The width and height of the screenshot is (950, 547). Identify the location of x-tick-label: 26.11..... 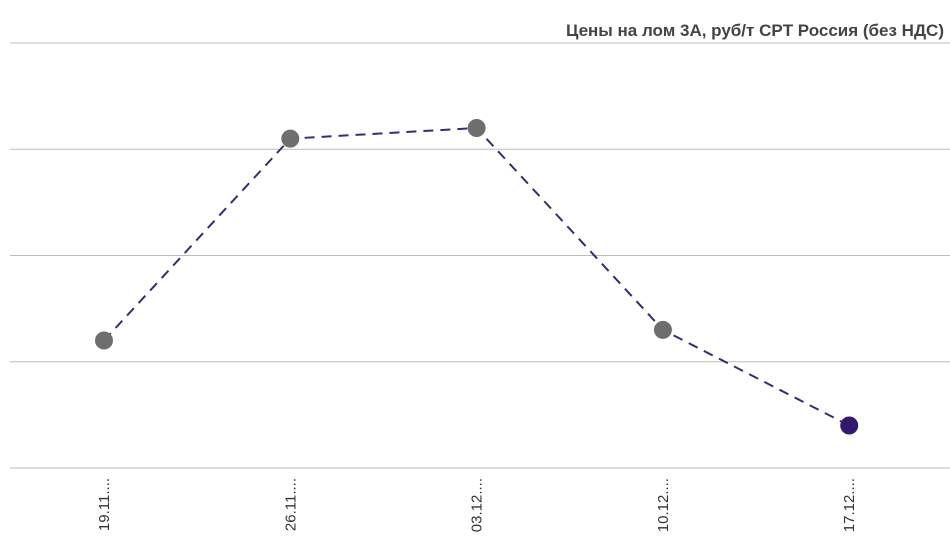
(290, 504).